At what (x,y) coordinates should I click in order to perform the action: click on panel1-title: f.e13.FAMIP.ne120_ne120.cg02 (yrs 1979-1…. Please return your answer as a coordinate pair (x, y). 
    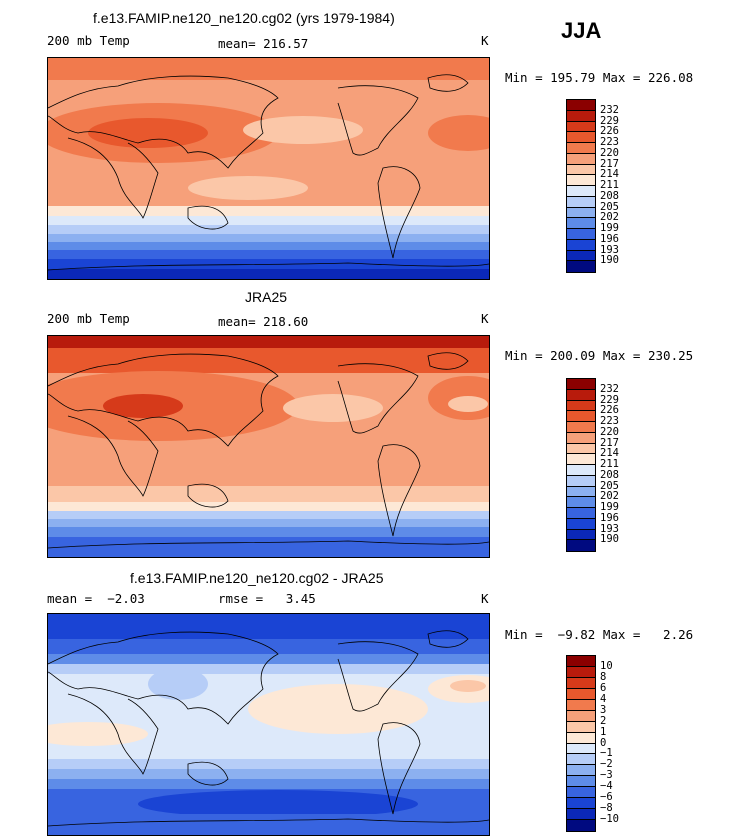
    Looking at the image, I should click on (244, 18).